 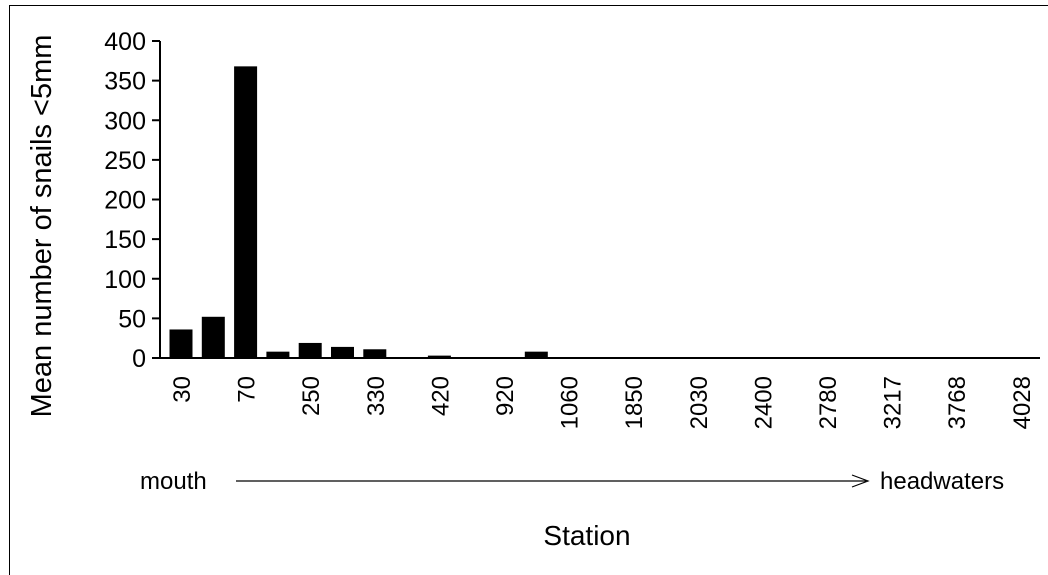 I want to click on direction-label-mouth: mouth, so click(x=173, y=481).